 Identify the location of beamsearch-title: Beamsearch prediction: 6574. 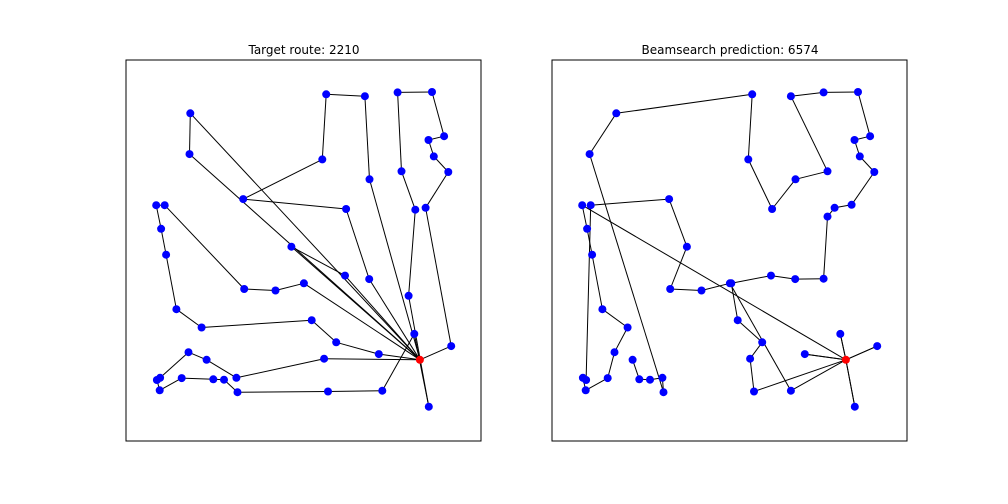
(730, 50).